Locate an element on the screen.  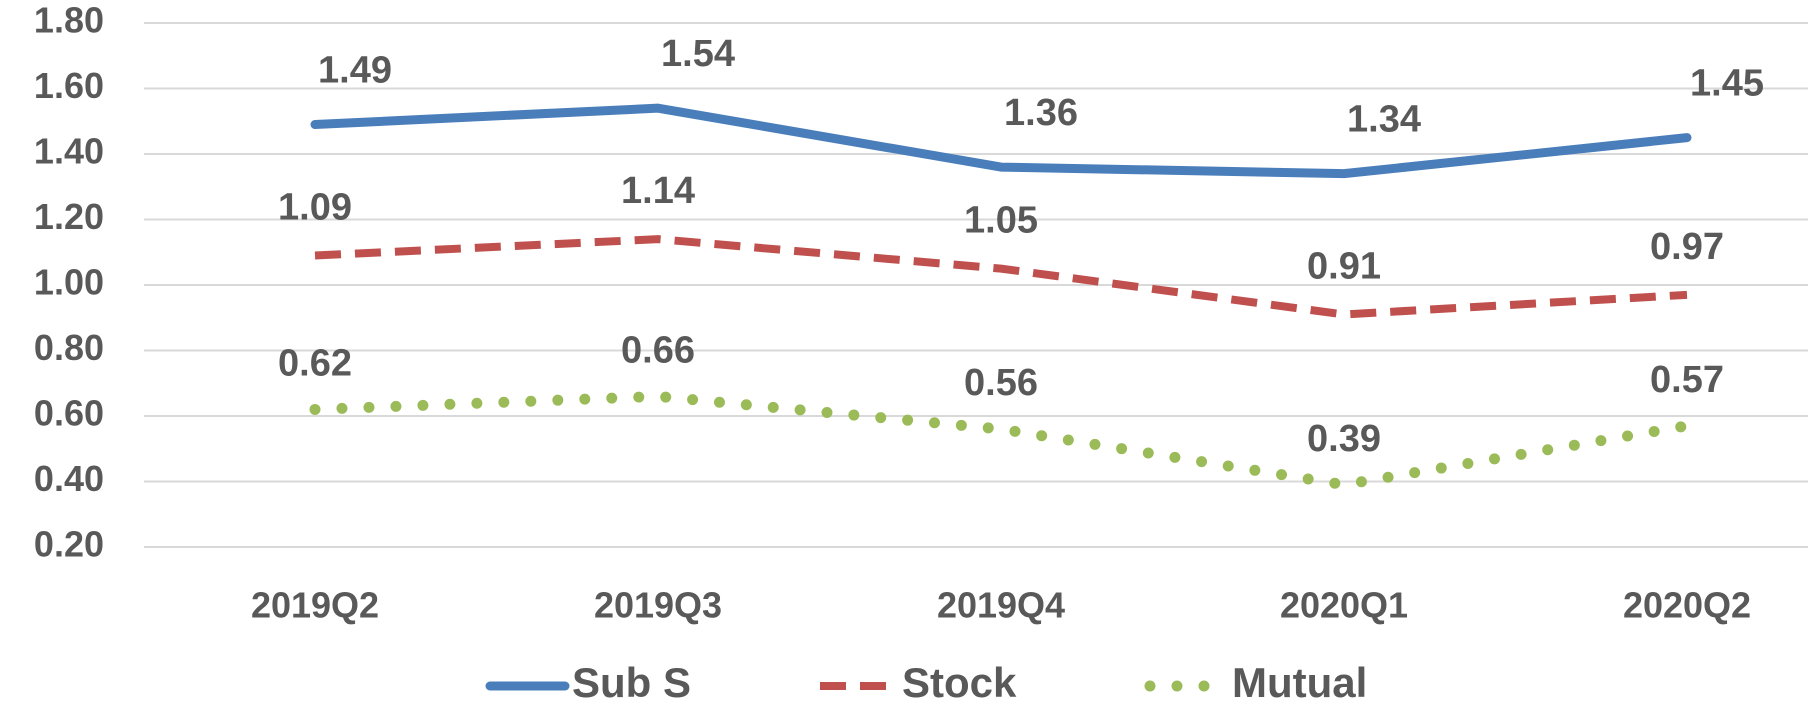
legend-label: Stock is located at coordinates (959, 682).